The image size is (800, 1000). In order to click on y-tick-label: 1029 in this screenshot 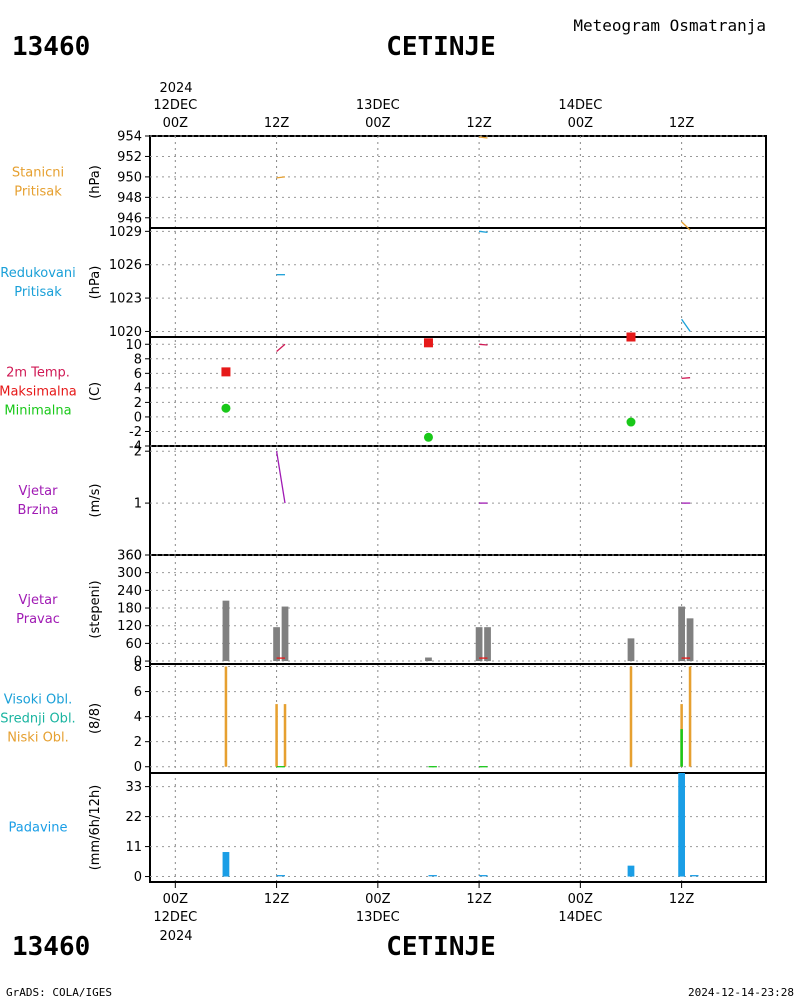, I will do `click(125, 232)`.